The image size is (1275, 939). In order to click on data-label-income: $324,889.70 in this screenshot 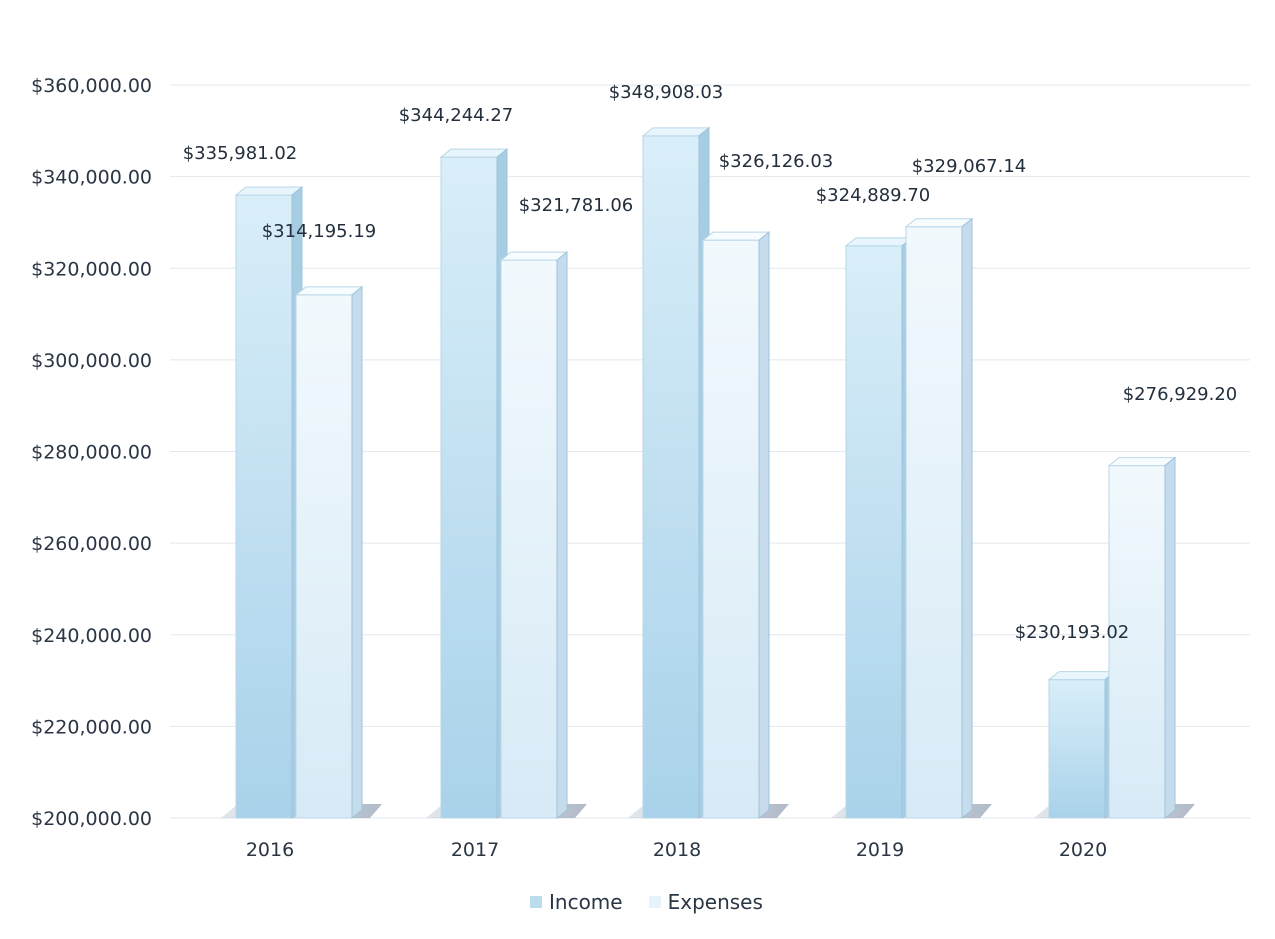, I will do `click(873, 195)`.